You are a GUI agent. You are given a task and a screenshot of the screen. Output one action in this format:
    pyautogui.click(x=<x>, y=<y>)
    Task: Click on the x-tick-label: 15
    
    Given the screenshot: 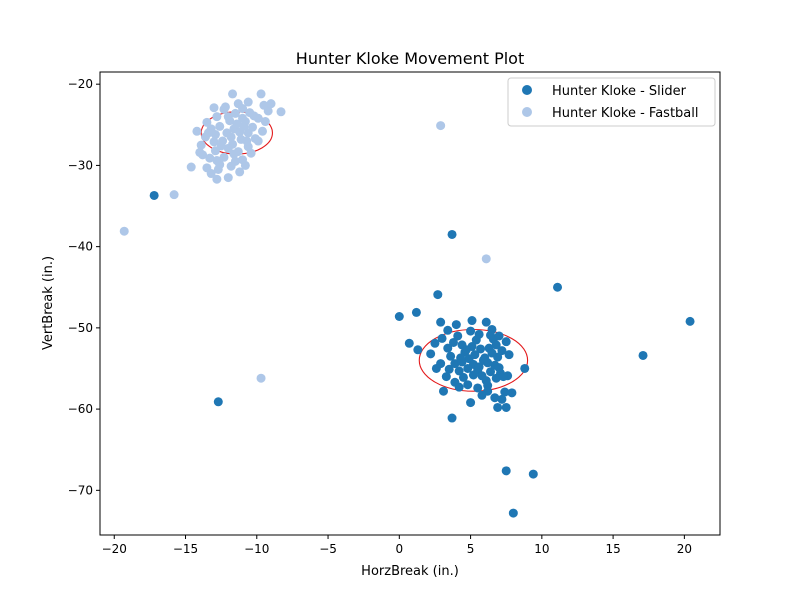 What is the action you would take?
    pyautogui.click(x=612, y=549)
    